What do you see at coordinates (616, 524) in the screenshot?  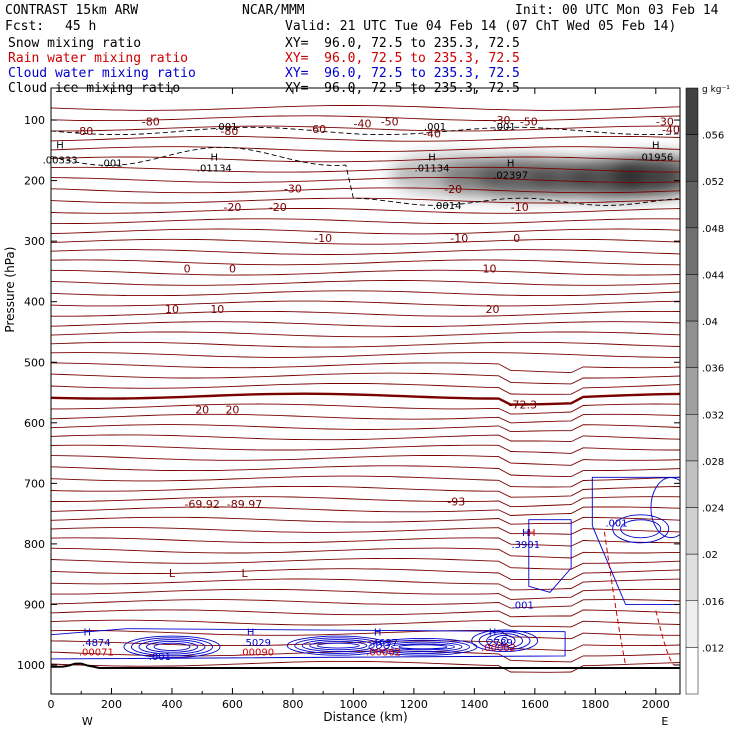 I see `cloud-water-extrema-label: .001` at bounding box center [616, 524].